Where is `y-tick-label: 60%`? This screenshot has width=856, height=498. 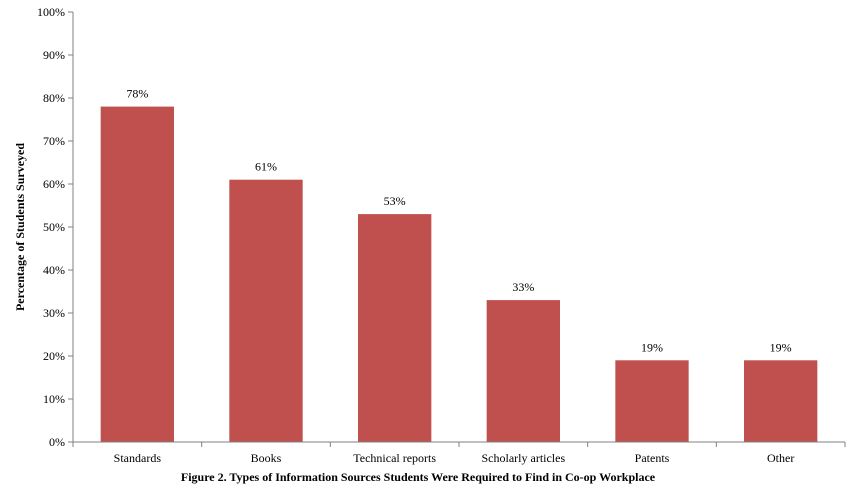 y-tick-label: 60% is located at coordinates (54, 184).